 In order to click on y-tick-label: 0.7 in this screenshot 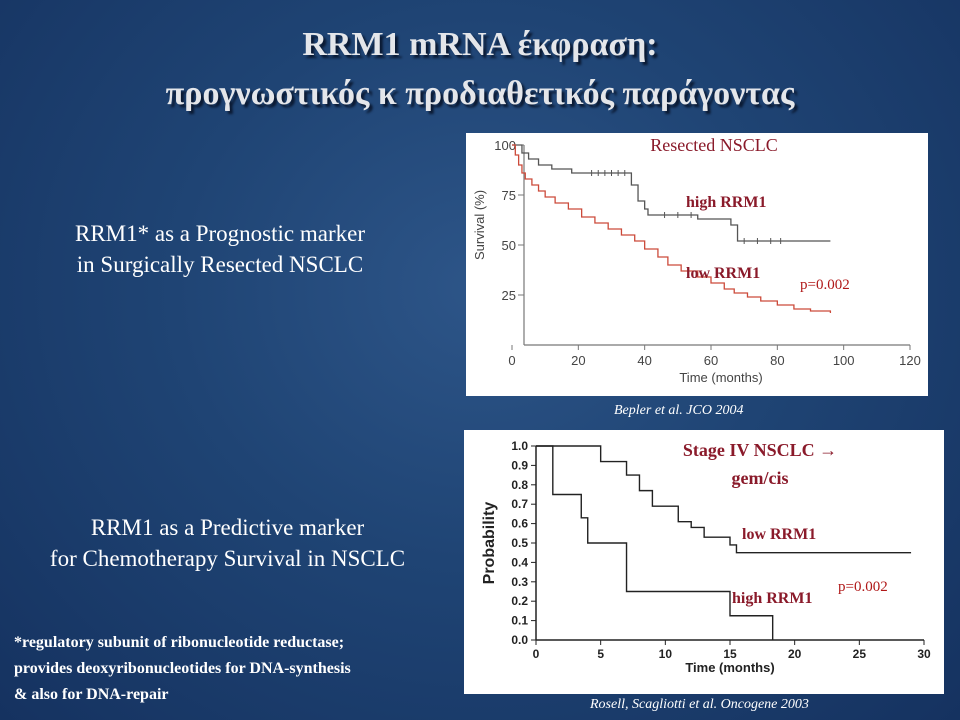, I will do `click(519, 504)`.